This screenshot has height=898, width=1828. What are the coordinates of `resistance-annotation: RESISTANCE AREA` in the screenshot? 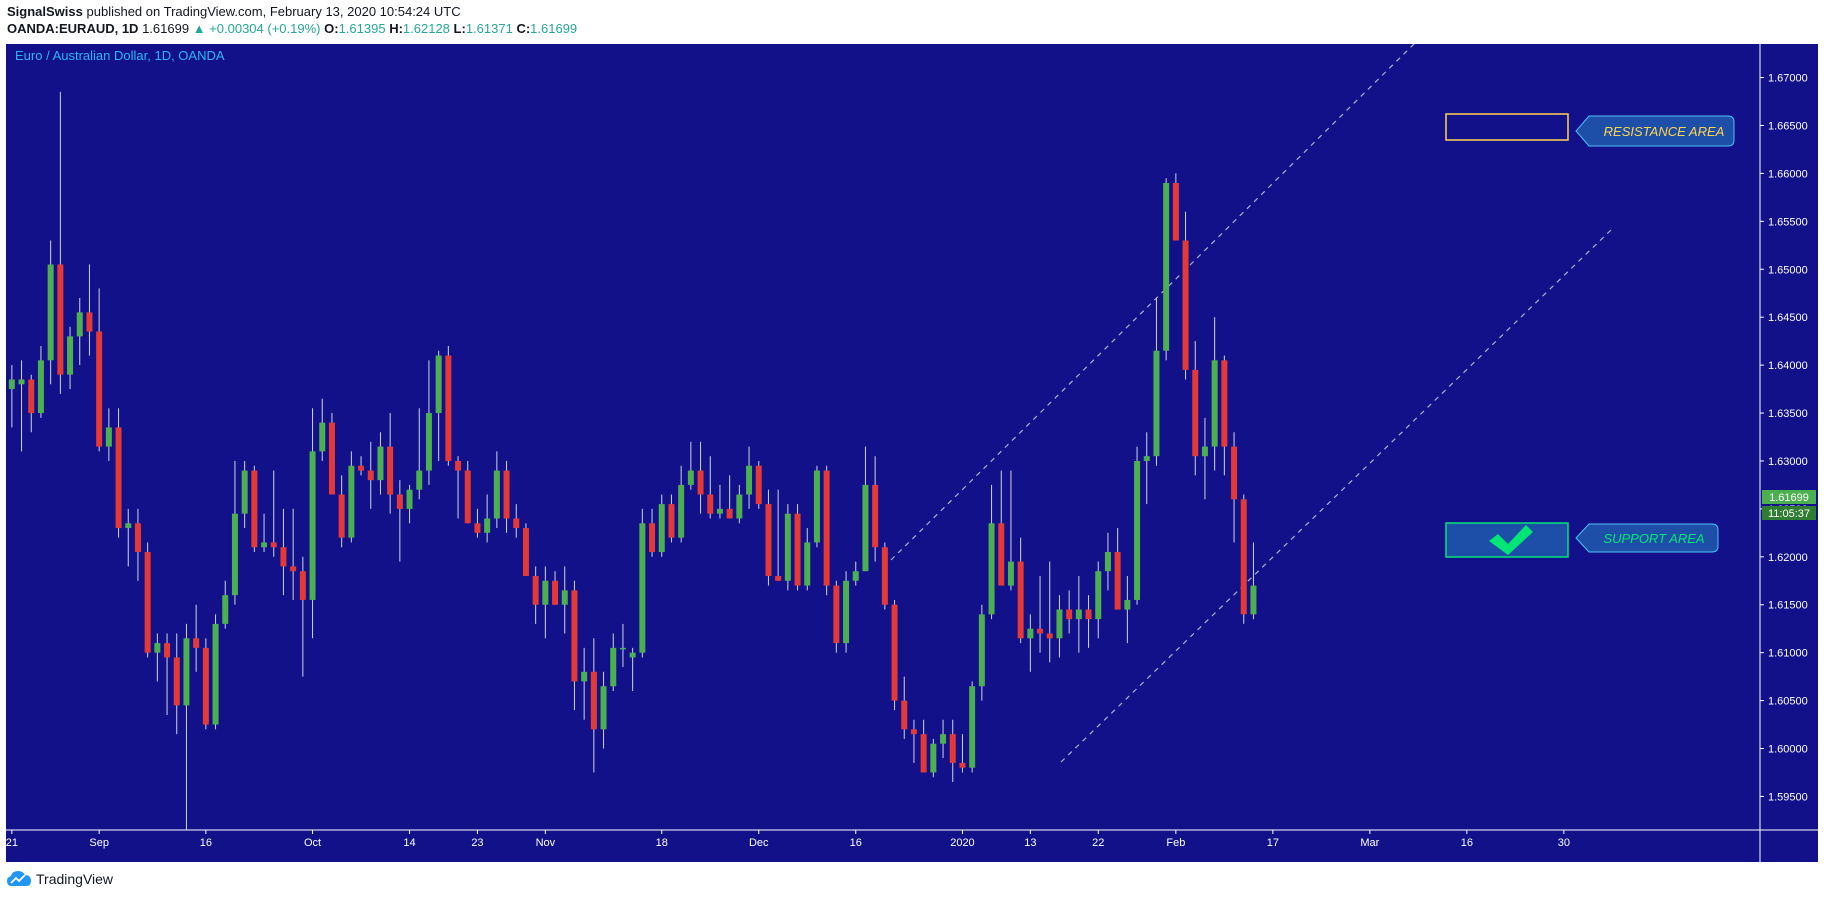 It's located at (1590, 130).